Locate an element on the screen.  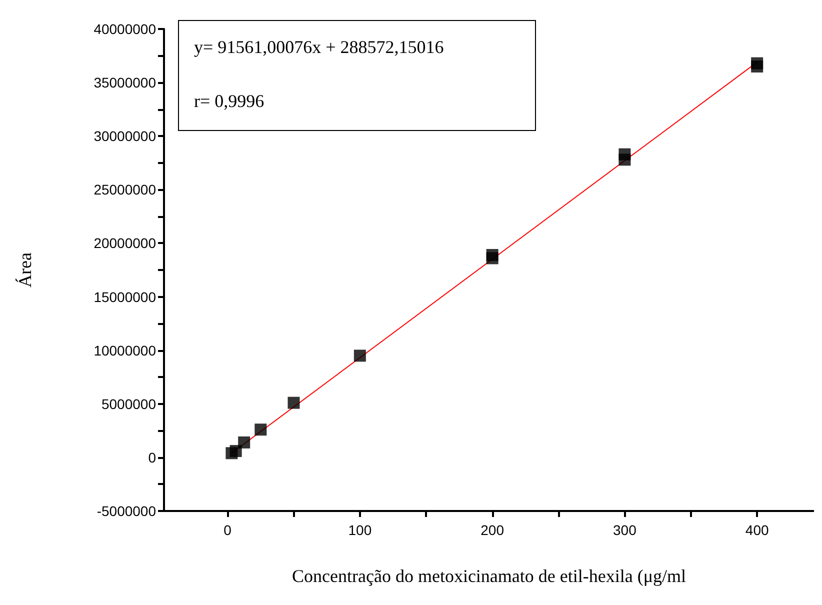
y-tick-label: 5000000 is located at coordinates (128, 404).